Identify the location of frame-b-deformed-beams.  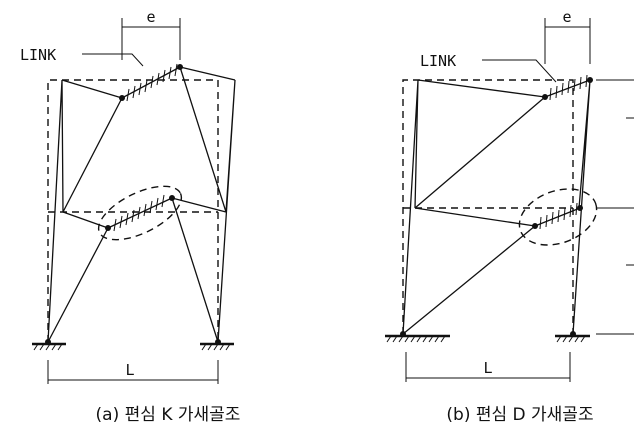
(480, 153).